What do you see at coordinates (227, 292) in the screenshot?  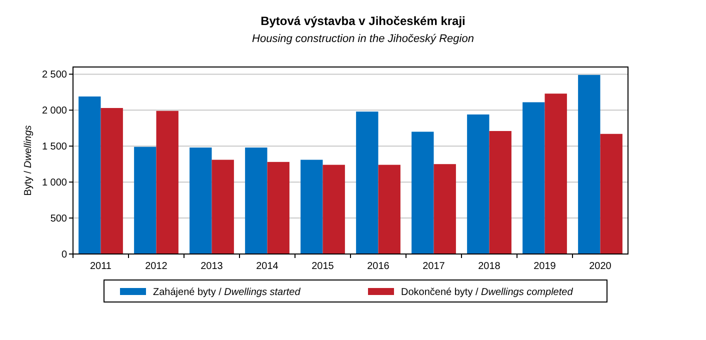 I see `legend-label: Zahájené byty / Dwellings started` at bounding box center [227, 292].